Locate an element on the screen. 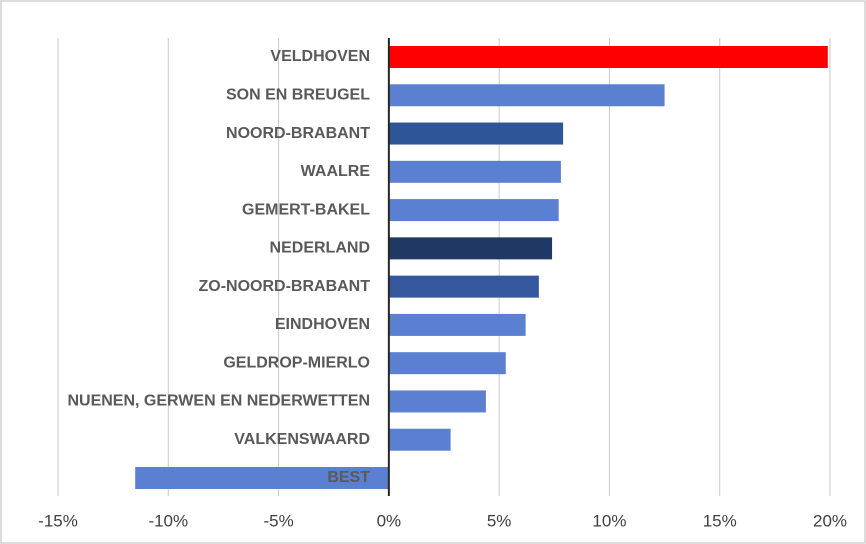  category-label: NEDERLAND is located at coordinates (320, 248).